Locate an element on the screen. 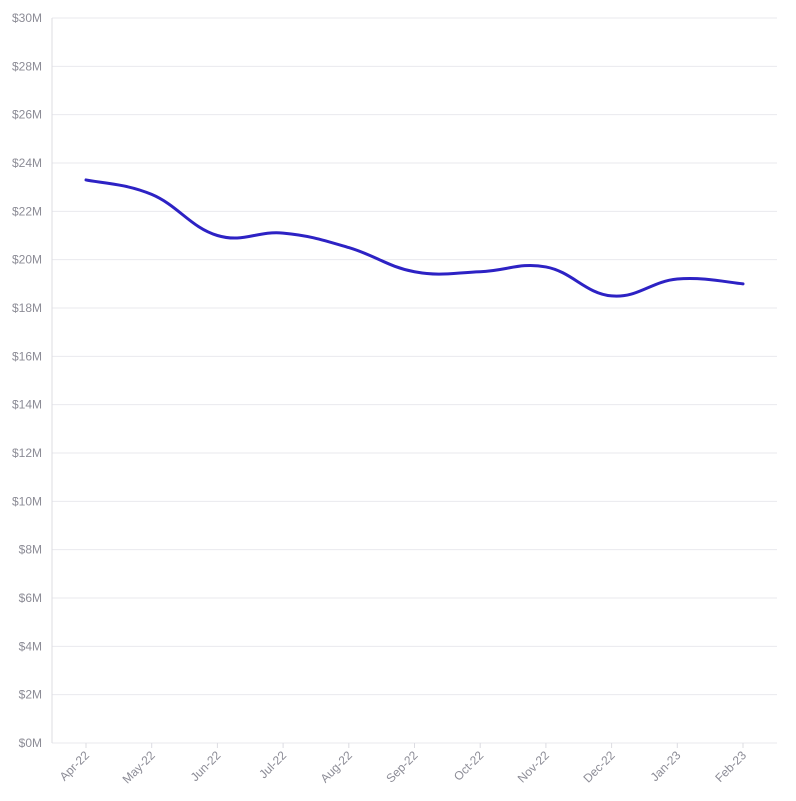 This screenshot has width=796, height=801. y-tick-label: $24M is located at coordinates (27, 163).